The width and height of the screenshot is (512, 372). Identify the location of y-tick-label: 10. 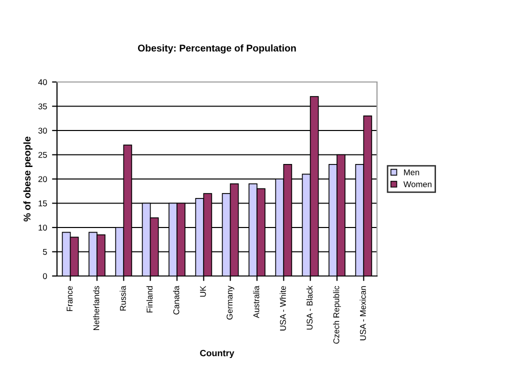
(42, 227).